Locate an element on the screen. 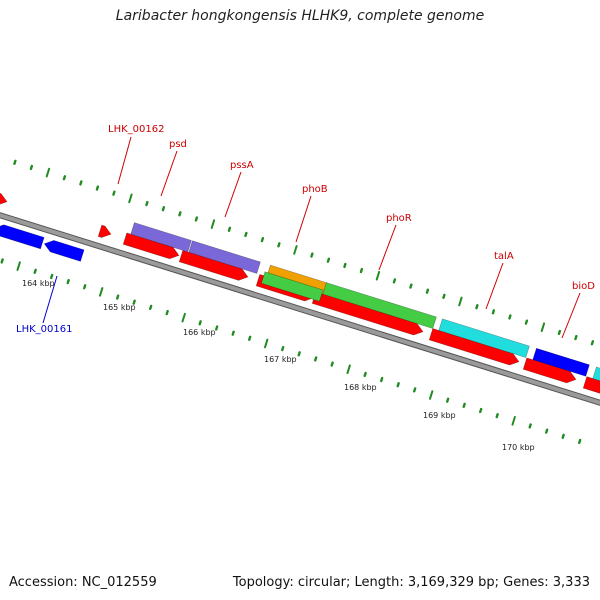  scale-tick-label: 164 kbp is located at coordinates (38, 283).